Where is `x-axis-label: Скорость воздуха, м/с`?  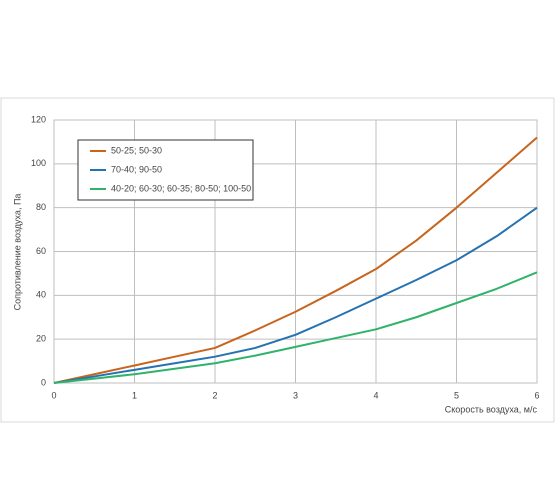
x-axis-label: Скорость воздуха, м/с is located at coordinates (491, 409).